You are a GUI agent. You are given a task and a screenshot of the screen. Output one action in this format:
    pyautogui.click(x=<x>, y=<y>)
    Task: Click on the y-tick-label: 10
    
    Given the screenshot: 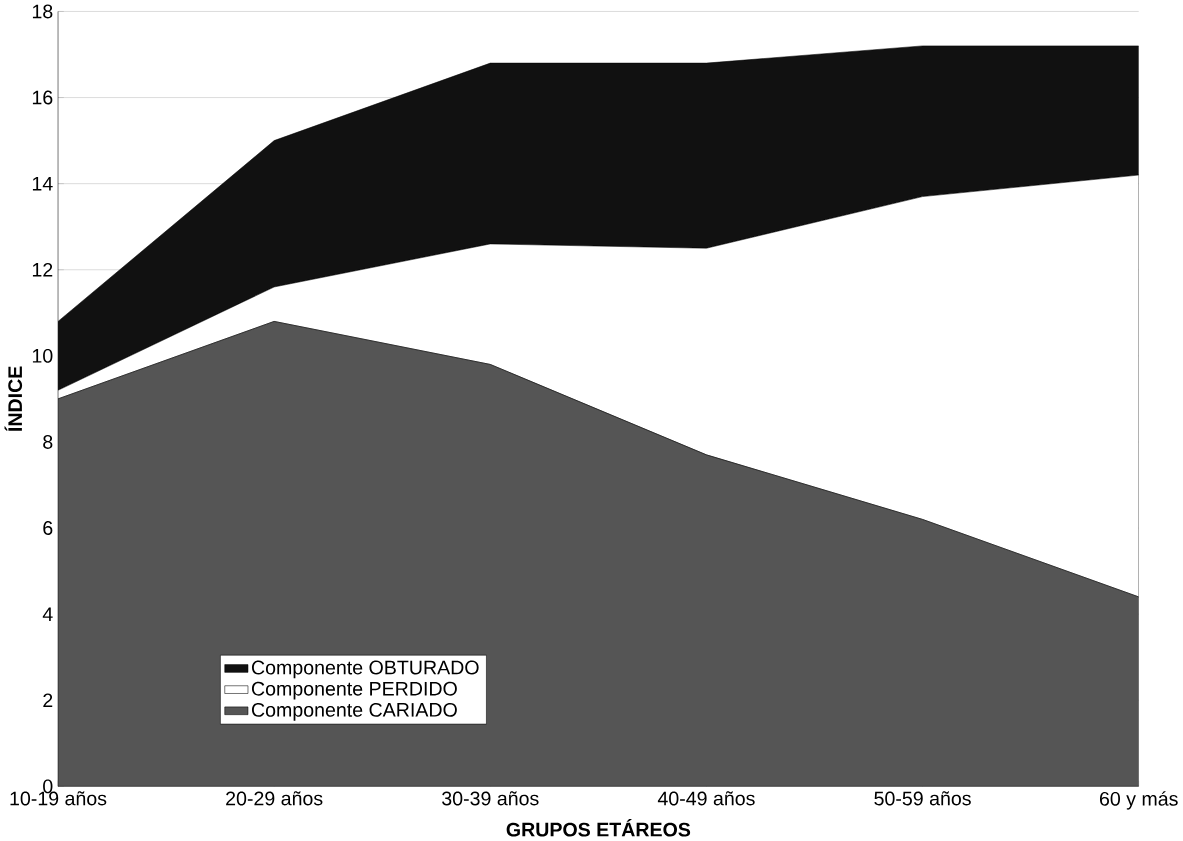 What is the action you would take?
    pyautogui.click(x=42, y=355)
    